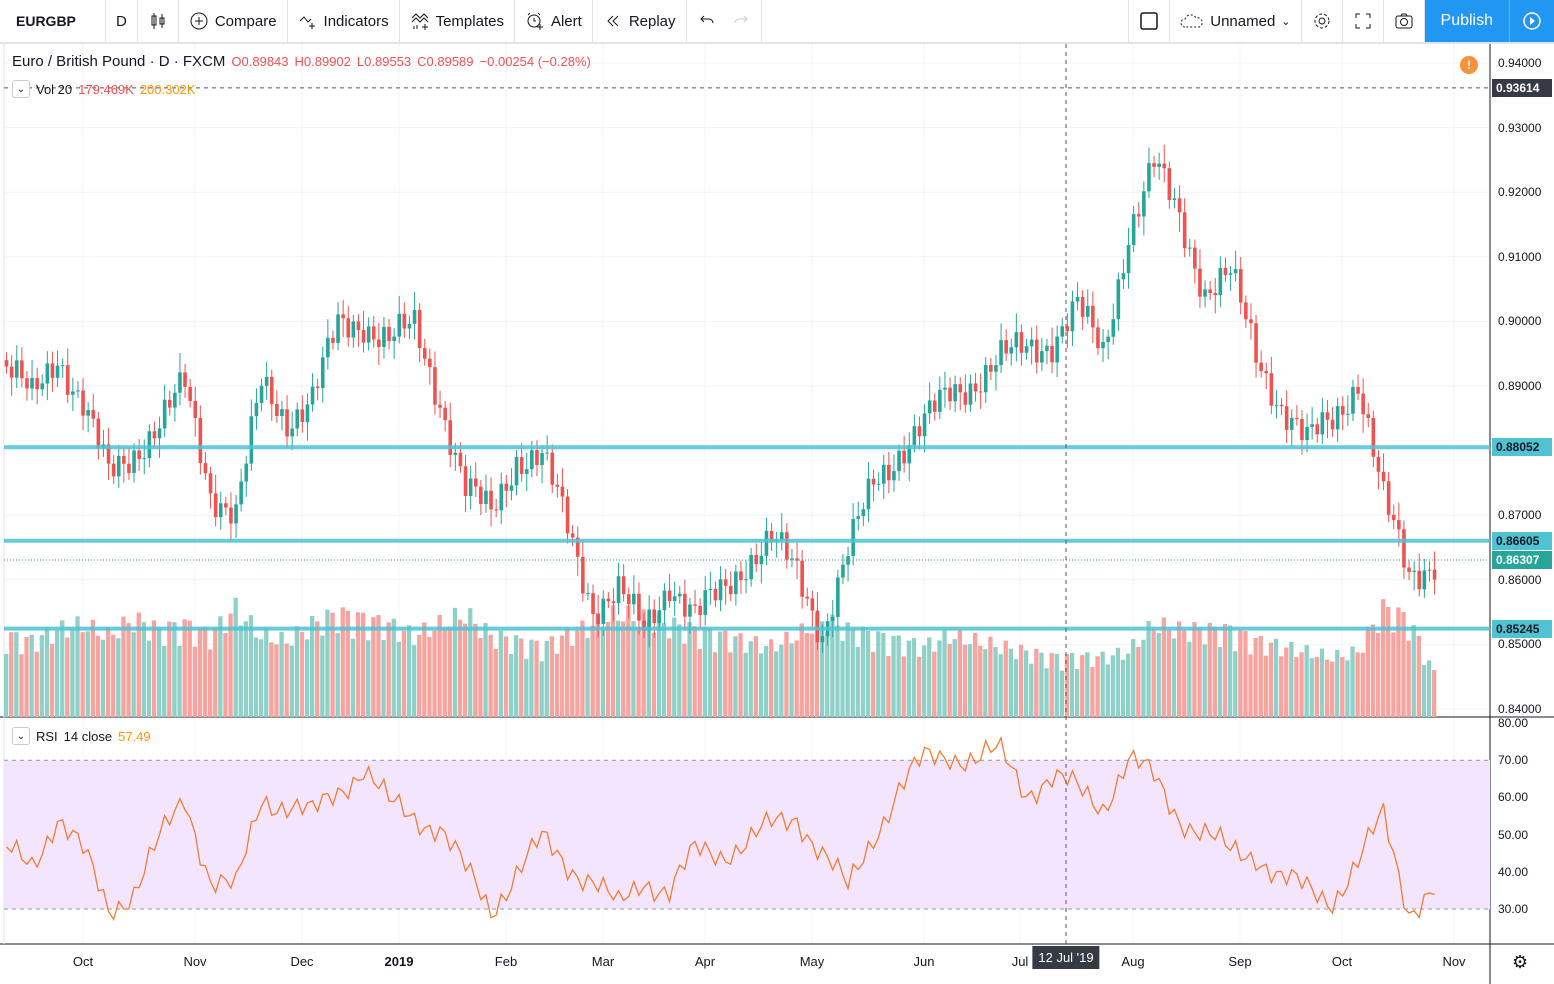 This screenshot has height=984, width=1554. What do you see at coordinates (399, 961) in the screenshot?
I see `time-tick-label: 2019` at bounding box center [399, 961].